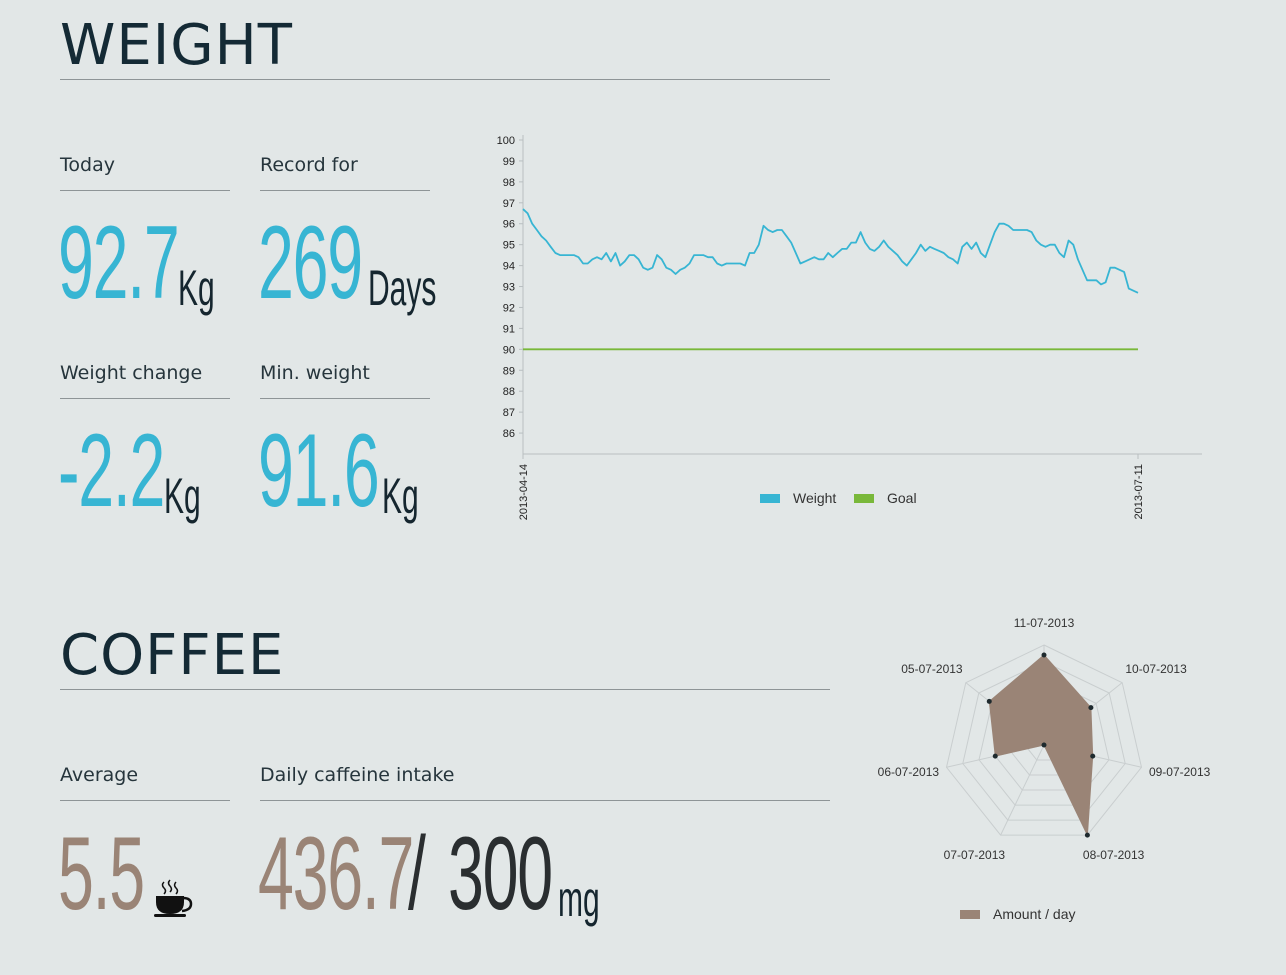 The height and width of the screenshot is (975, 1286). Describe the element at coordinates (509, 392) in the screenshot. I see `y-tick-label: 88` at that location.